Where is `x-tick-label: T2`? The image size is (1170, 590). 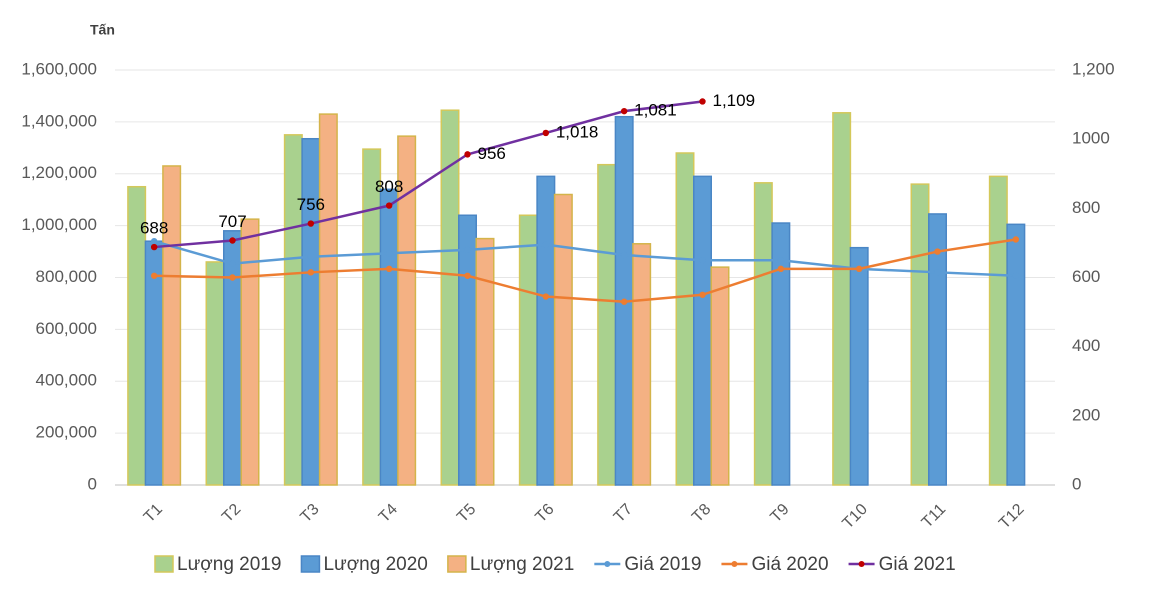 x-tick-label: T2 is located at coordinates (231, 513).